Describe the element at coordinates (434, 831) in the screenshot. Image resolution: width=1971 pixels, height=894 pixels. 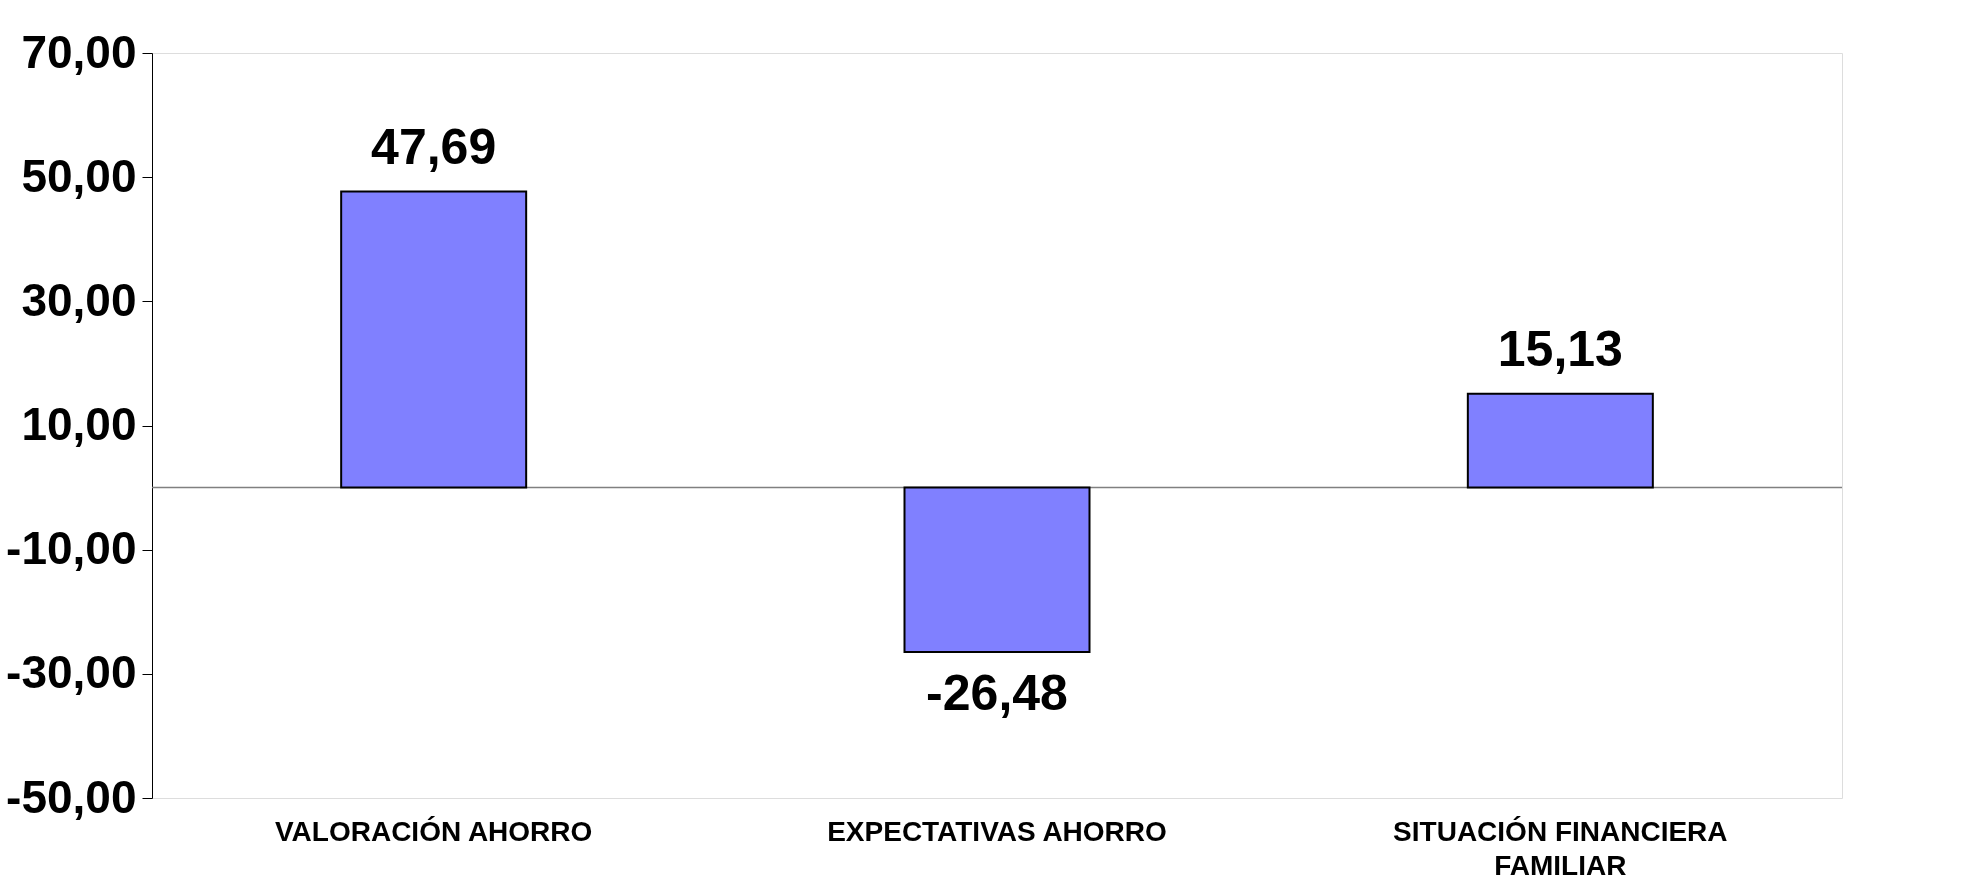
I see `x-tick-label: VALORACIÓN AHORRO` at that location.